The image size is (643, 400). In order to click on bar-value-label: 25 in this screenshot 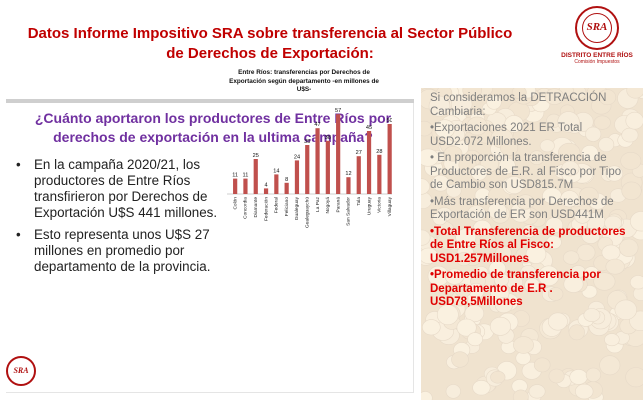, I will do `click(256, 156)`.